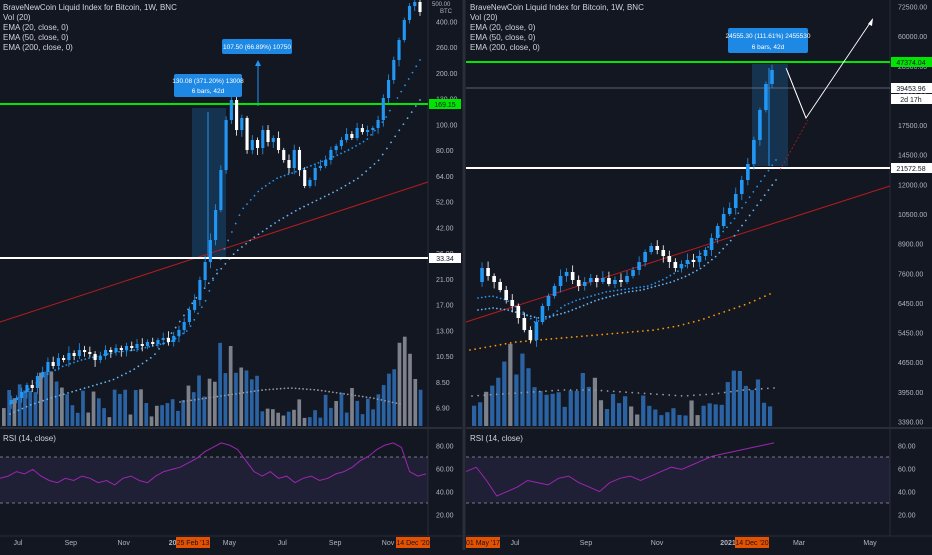 Image resolution: width=932 pixels, height=555 pixels. What do you see at coordinates (496, 438) in the screenshot?
I see `right-rsi-title: RSI (14, close)` at bounding box center [496, 438].